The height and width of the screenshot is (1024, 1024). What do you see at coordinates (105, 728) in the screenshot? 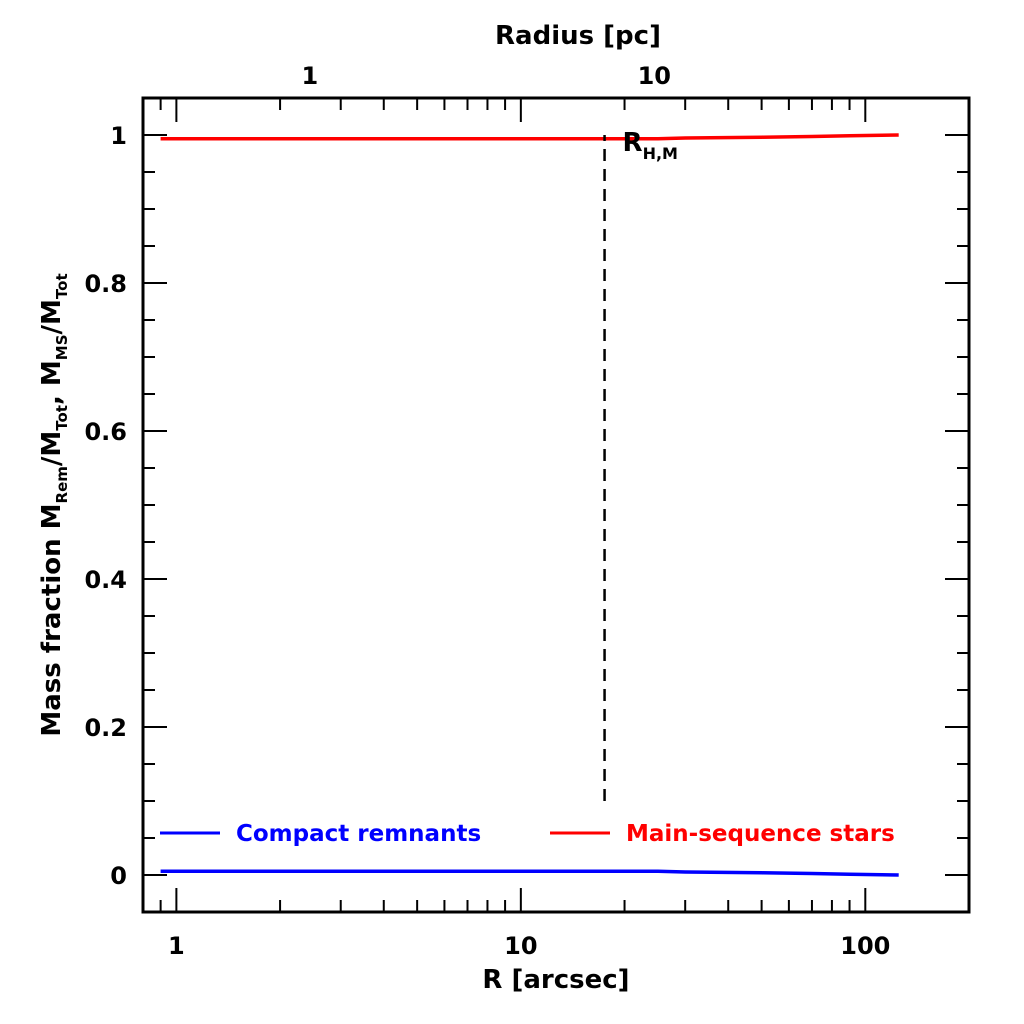
I see `y-tick-label: 0.2` at bounding box center [105, 728].